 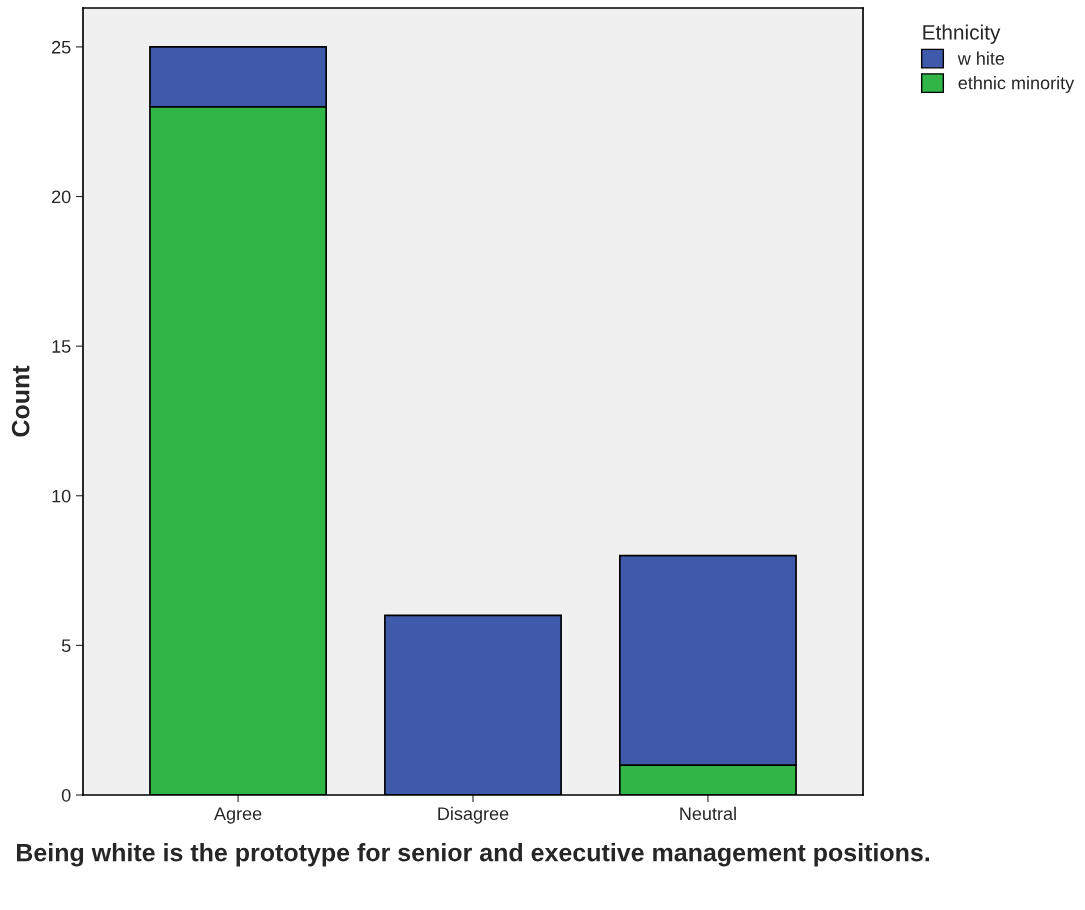 What do you see at coordinates (61, 496) in the screenshot?
I see `y-tick-label: 10` at bounding box center [61, 496].